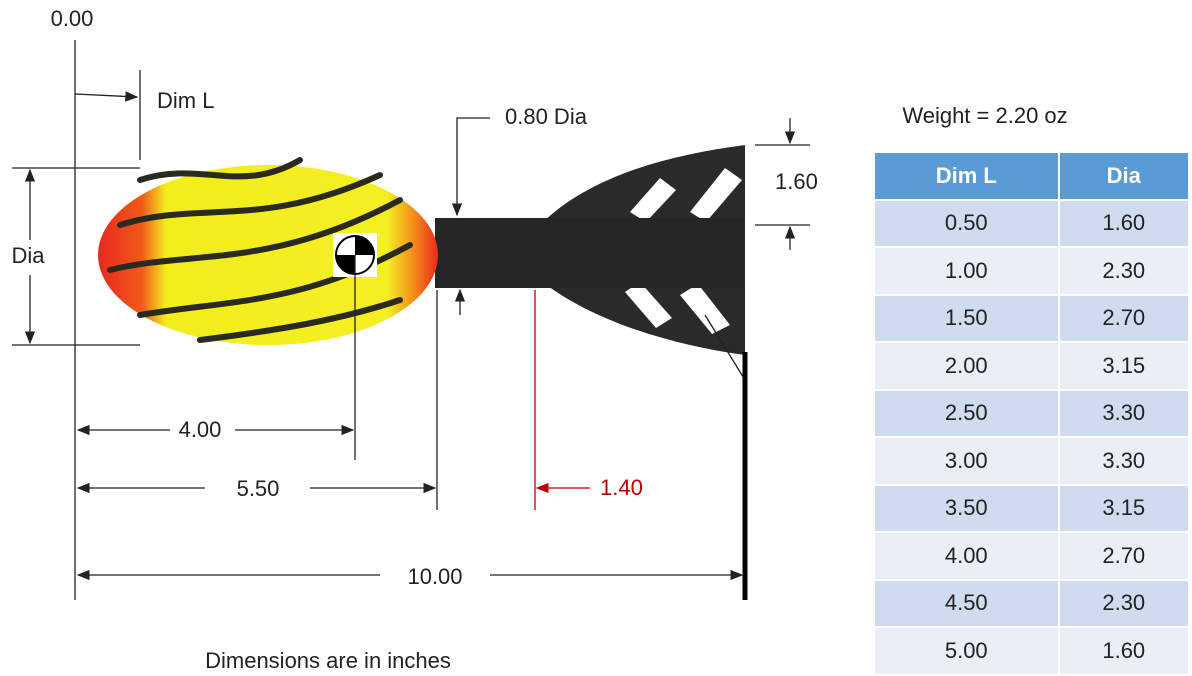 The image size is (1192, 676). What do you see at coordinates (967, 508) in the screenshot?
I see `table-cell: 3.50` at bounding box center [967, 508].